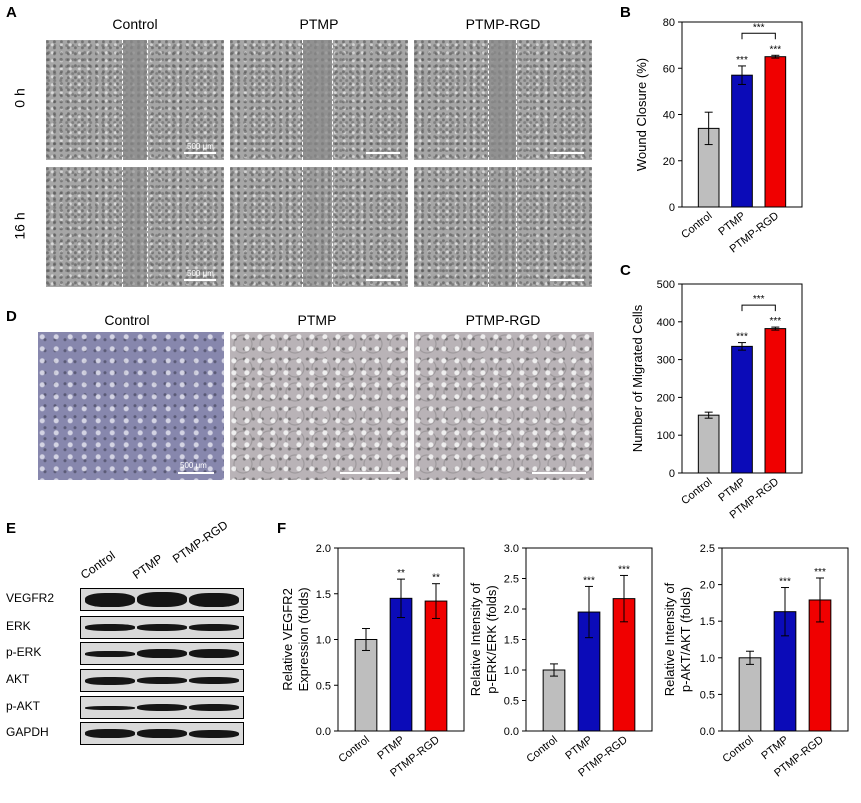 The width and height of the screenshot is (861, 803). I want to click on y-tick-label: 0.0, so click(707, 732).